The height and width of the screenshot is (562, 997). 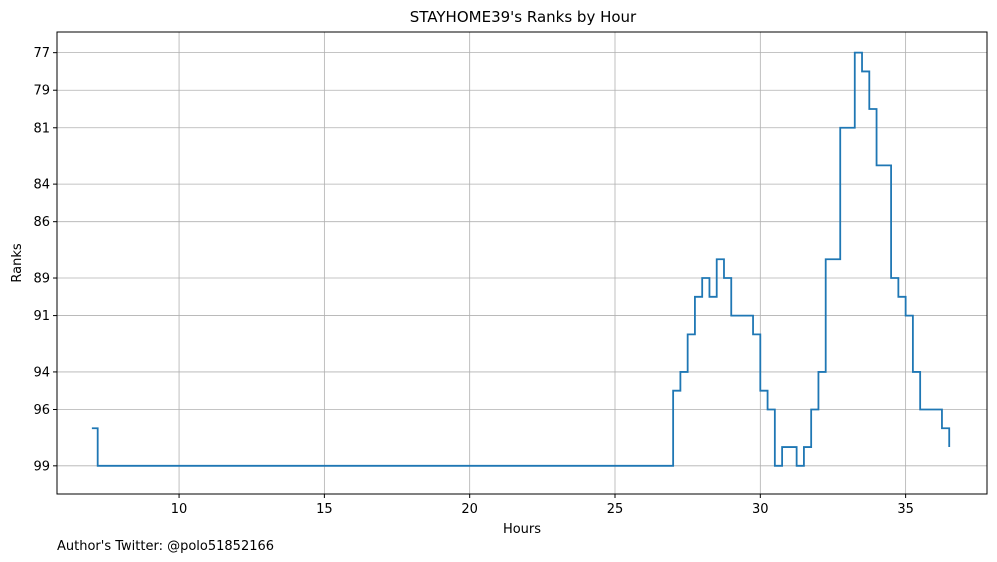 What do you see at coordinates (166, 546) in the screenshot?
I see `author-twitter-note: Author's Twitter: @polo51852166` at bounding box center [166, 546].